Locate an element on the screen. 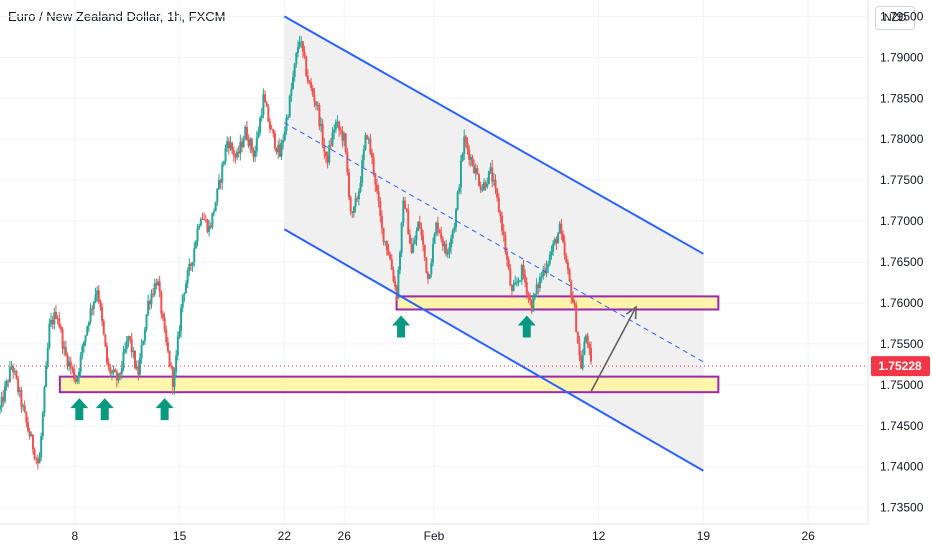 This screenshot has width=932, height=550. currency-selector: NZD is located at coordinates (895, 18).